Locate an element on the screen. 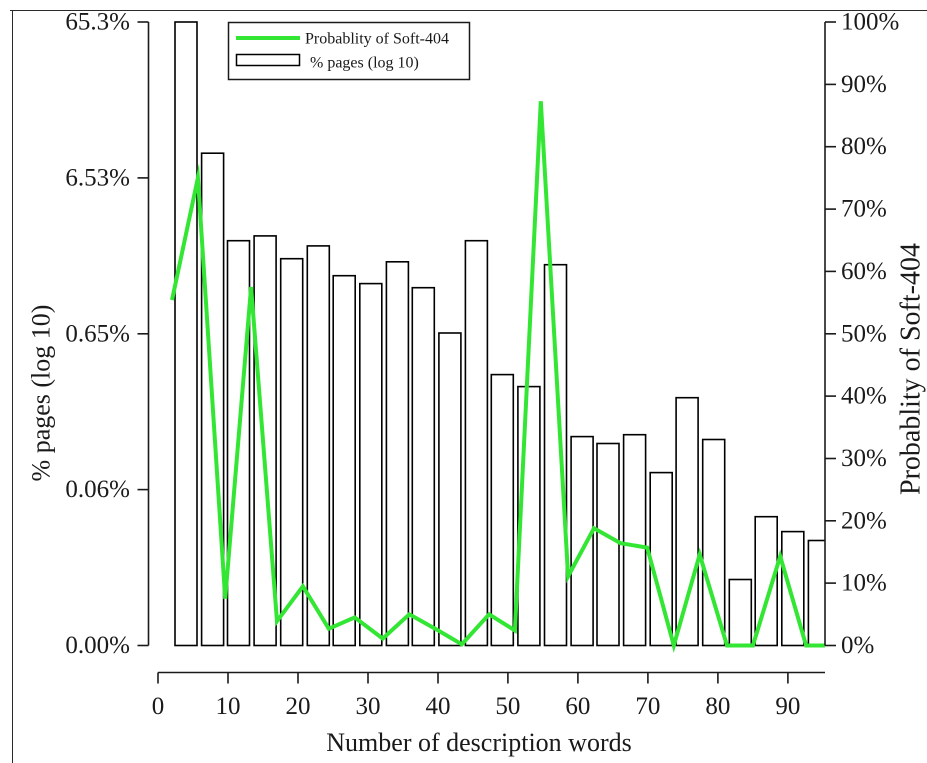 The height and width of the screenshot is (763, 927). right-y-tick-label: 40% is located at coordinates (864, 396).